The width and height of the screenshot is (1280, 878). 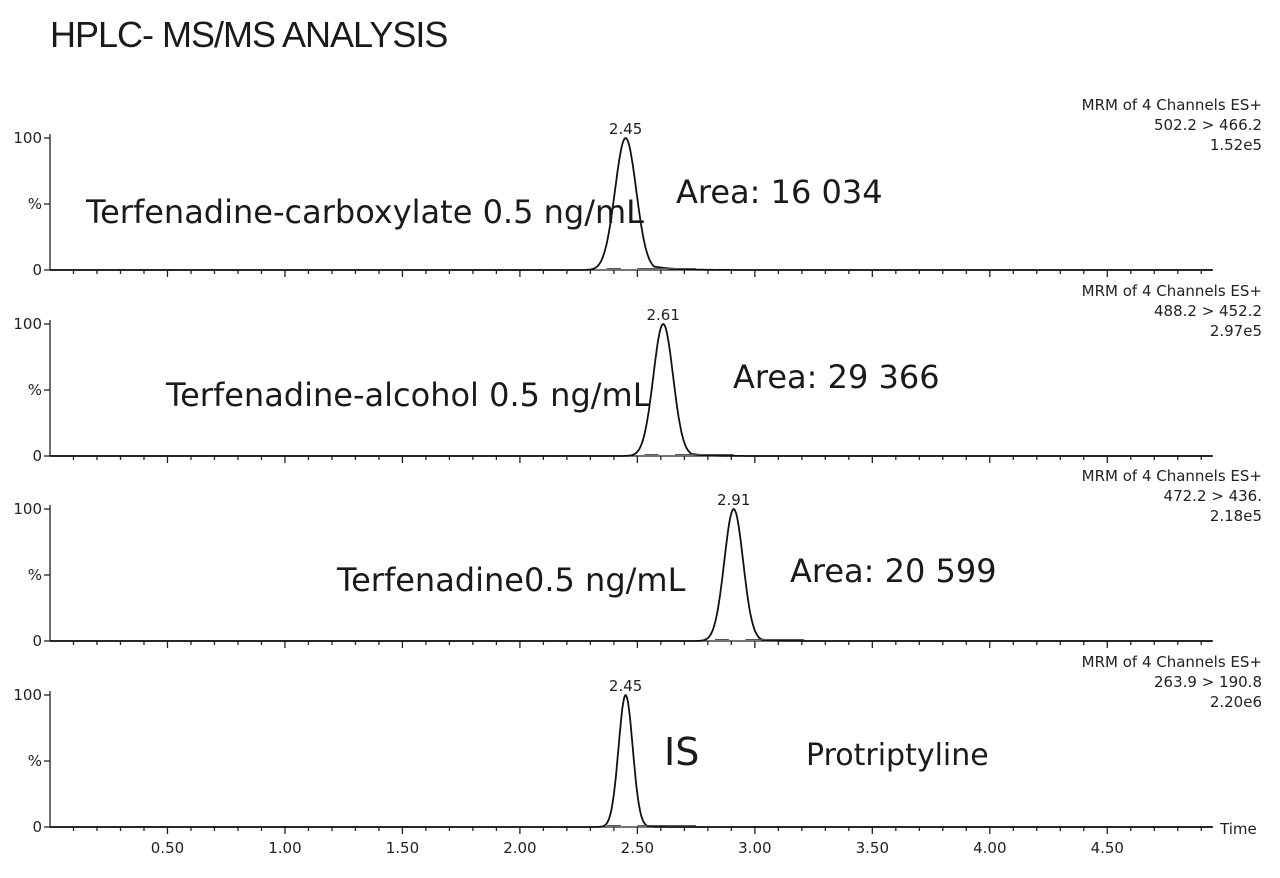 I want to click on channel-info-line: 1.52e5, so click(x=1236, y=145).